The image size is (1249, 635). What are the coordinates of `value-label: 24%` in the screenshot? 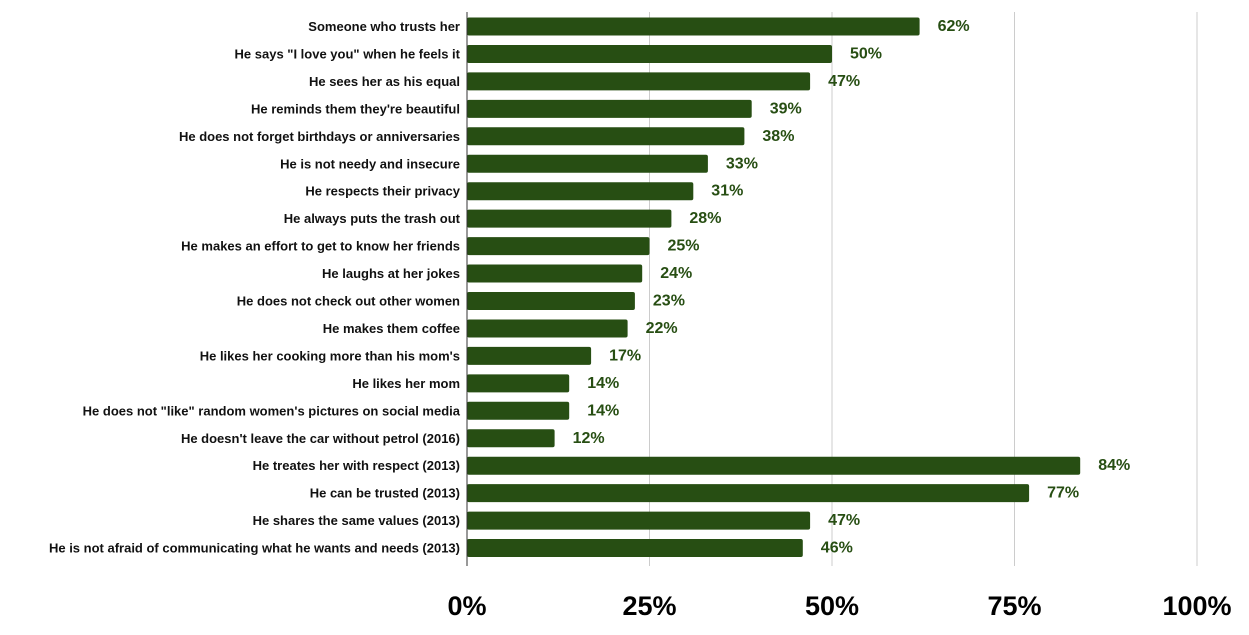 It's located at (676, 273).